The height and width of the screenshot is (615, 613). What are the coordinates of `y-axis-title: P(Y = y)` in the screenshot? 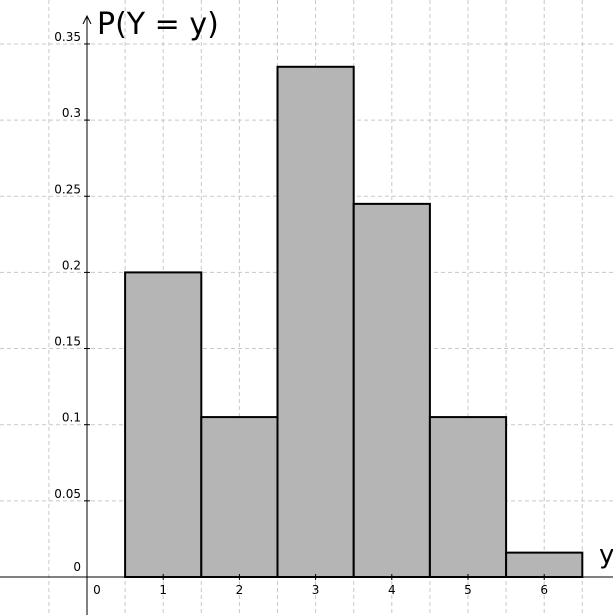 It's located at (158, 24).